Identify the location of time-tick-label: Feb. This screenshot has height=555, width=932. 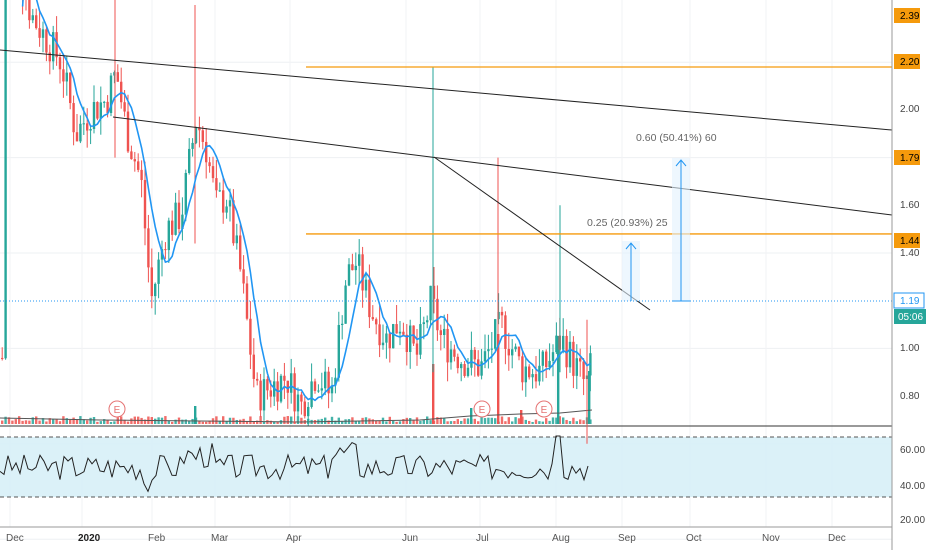
(157, 538).